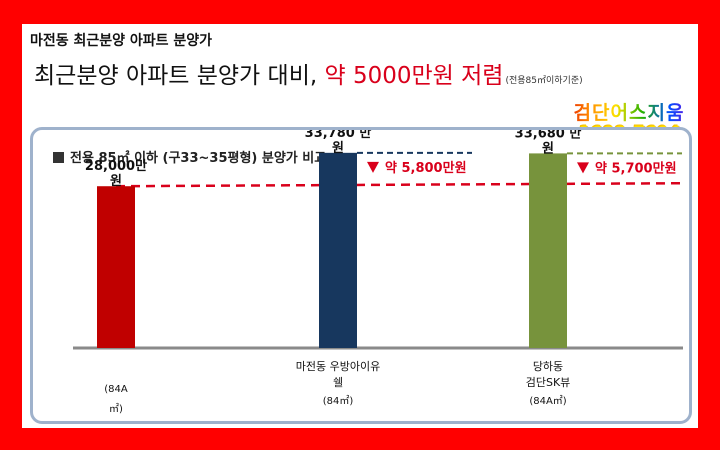  What do you see at coordinates (176, 76) in the screenshot?
I see `headline-main: 최근분양 아파트 분양가 대비,` at bounding box center [176, 76].